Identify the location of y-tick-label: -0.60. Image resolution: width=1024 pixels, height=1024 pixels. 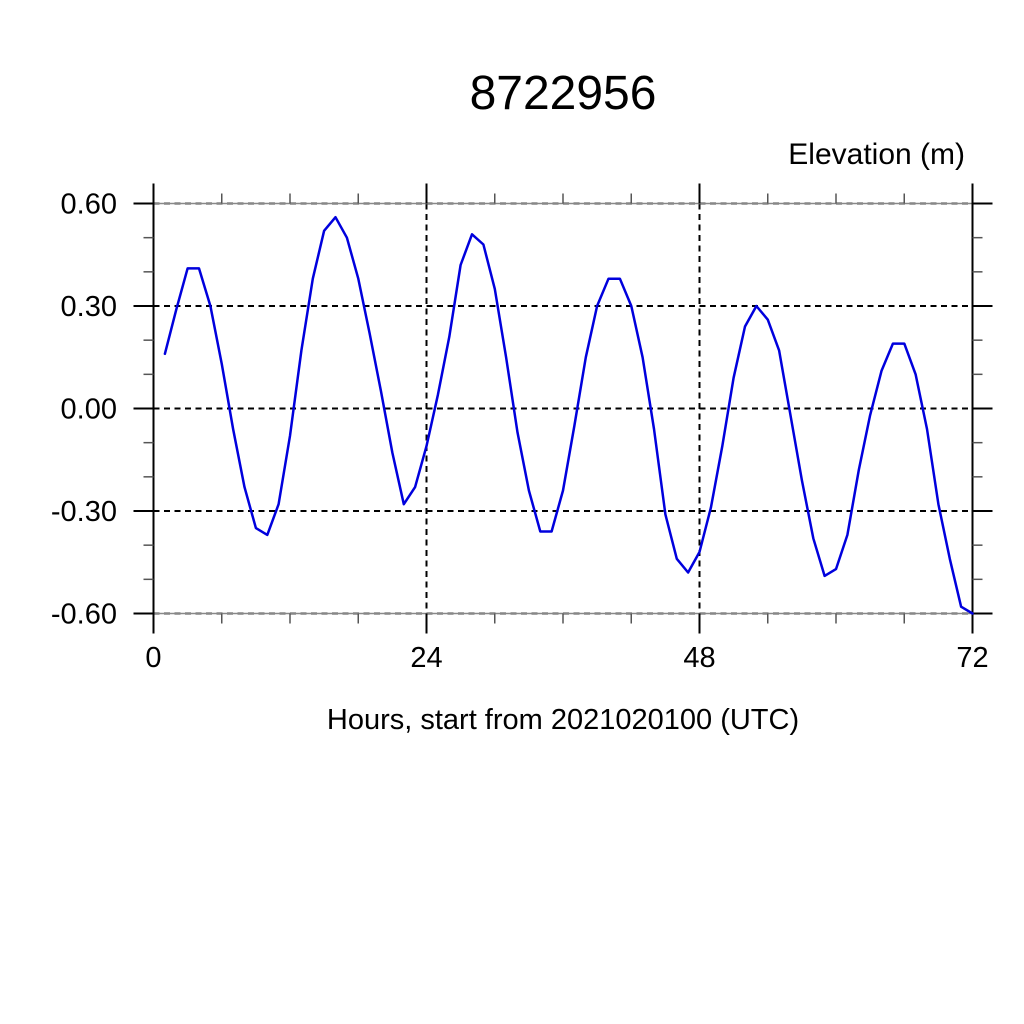
(84, 615).